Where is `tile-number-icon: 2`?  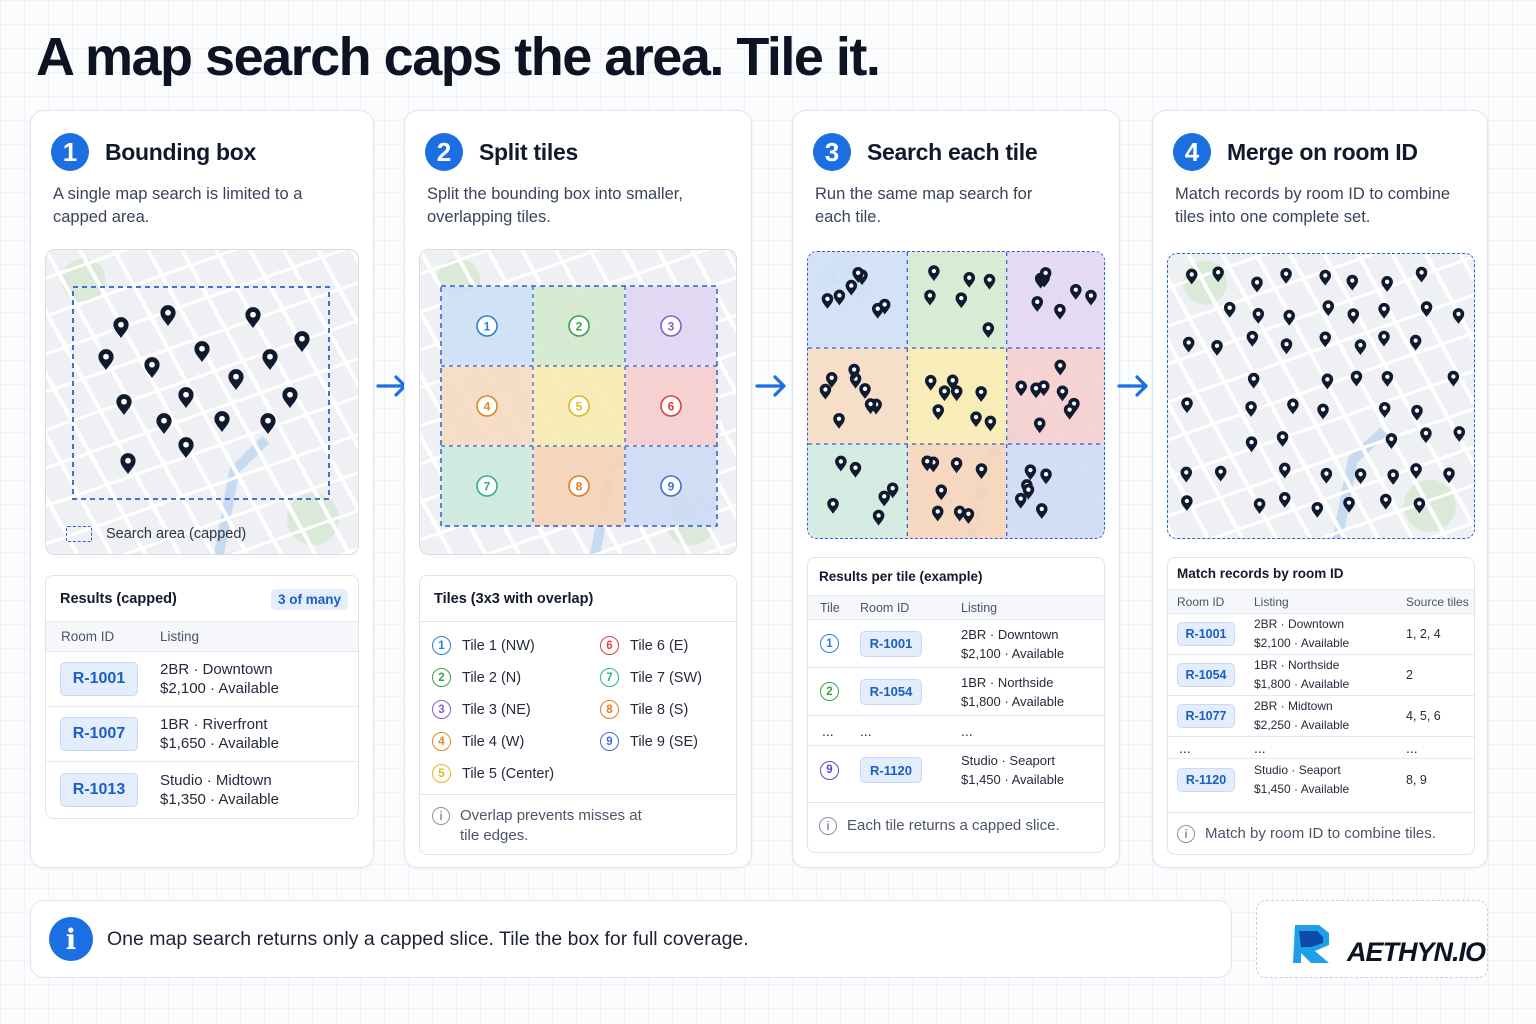
tile-number-icon: 2 is located at coordinates (441, 677).